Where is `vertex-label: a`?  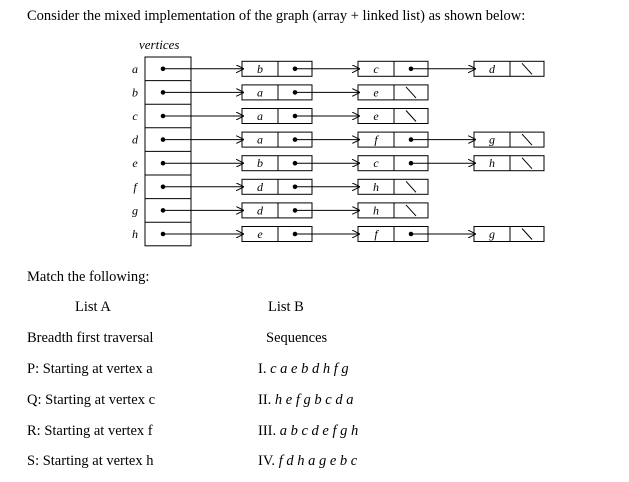 vertex-label: a is located at coordinates (135, 69).